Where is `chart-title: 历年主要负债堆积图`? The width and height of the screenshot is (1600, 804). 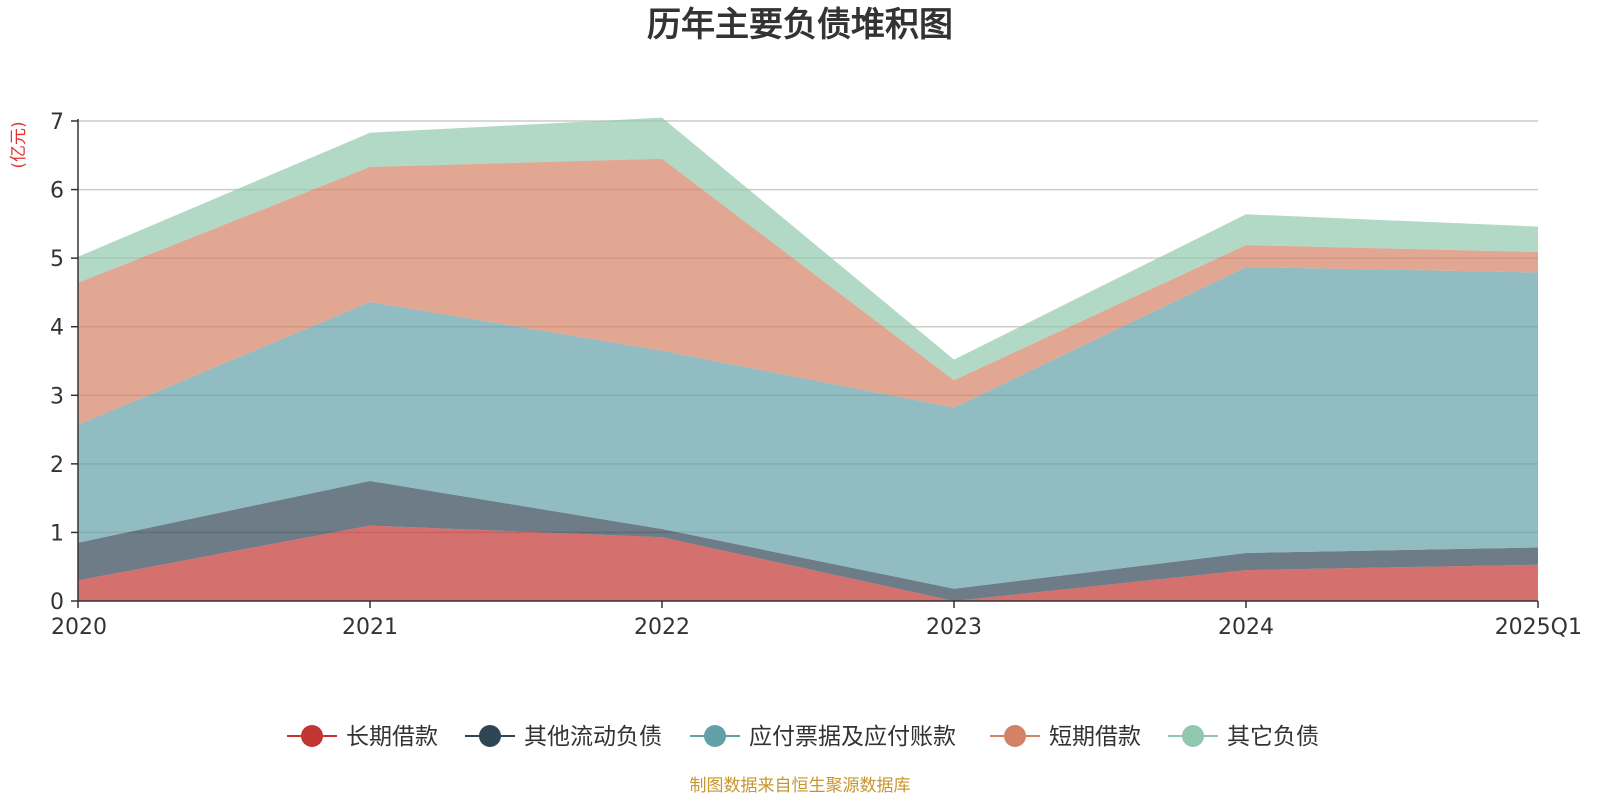 chart-title: 历年主要负债堆积图 is located at coordinates (800, 25).